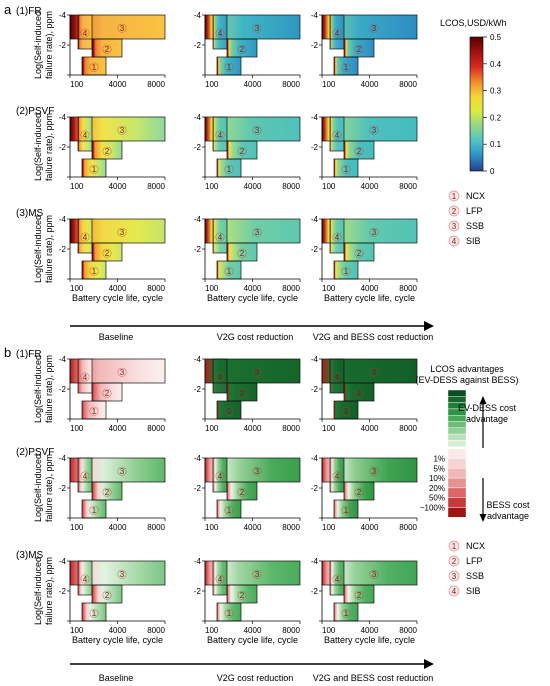 This screenshot has height=686, width=550. What do you see at coordinates (475, 546) in the screenshot?
I see `legend-item-ncx: NCX` at bounding box center [475, 546].